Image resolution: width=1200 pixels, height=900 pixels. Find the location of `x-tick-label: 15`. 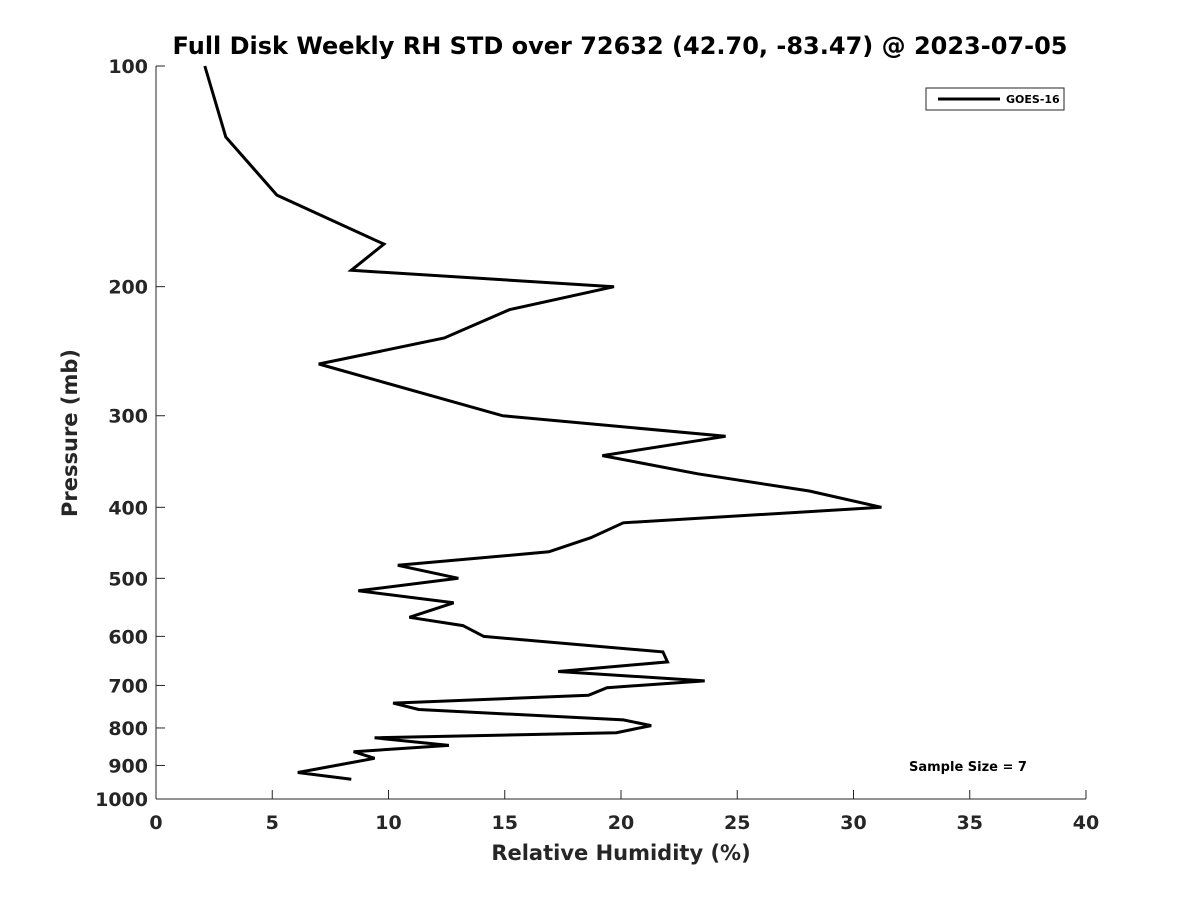

x-tick-label: 15 is located at coordinates (505, 823).